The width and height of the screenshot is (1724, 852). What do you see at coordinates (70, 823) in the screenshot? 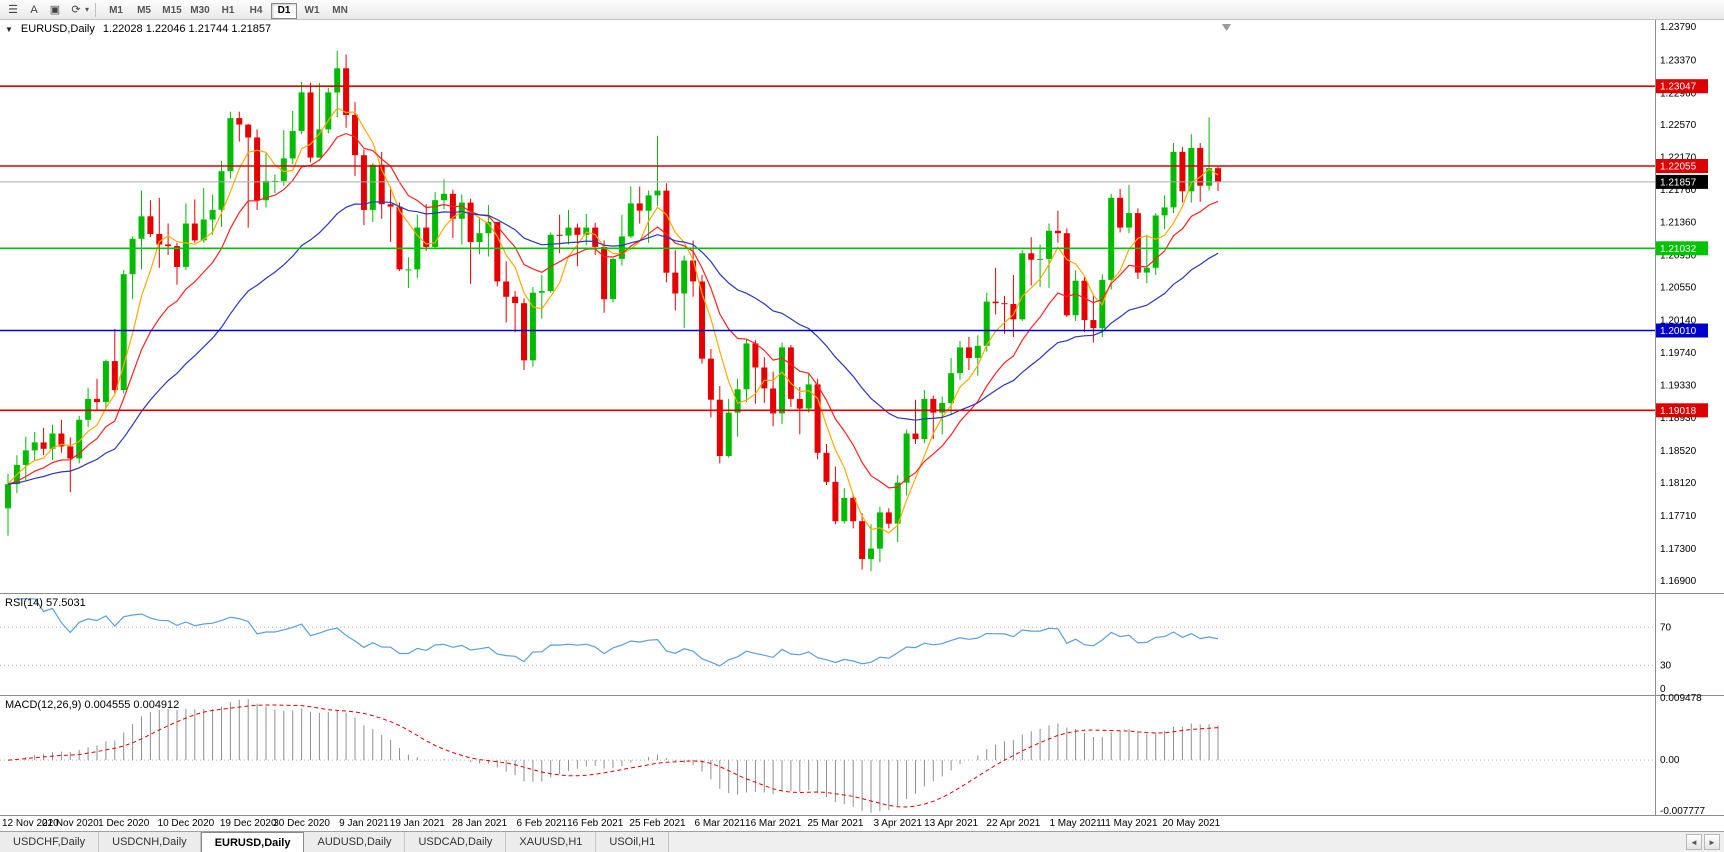
I see `svg-text: 21 Nov 2020` at bounding box center [70, 823].